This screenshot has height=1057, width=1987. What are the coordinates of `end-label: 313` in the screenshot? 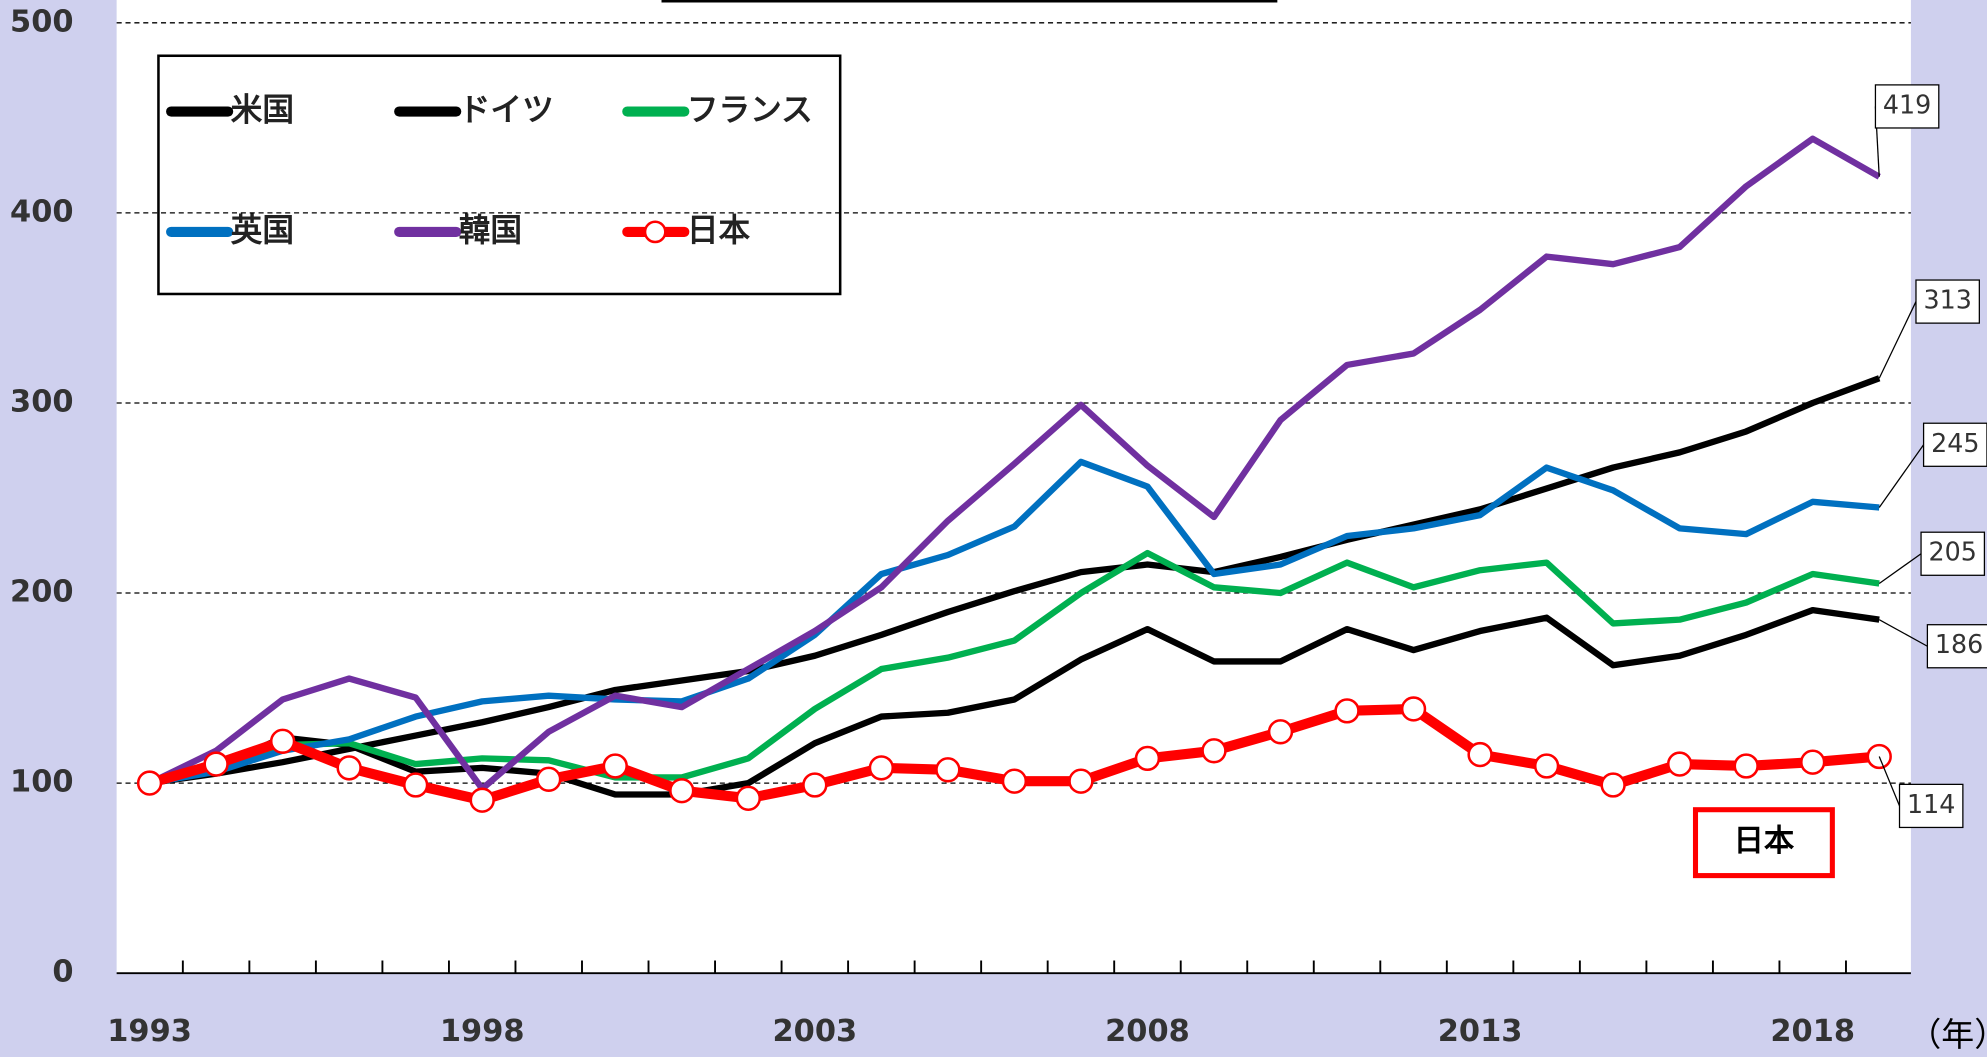 It's located at (1947, 300).